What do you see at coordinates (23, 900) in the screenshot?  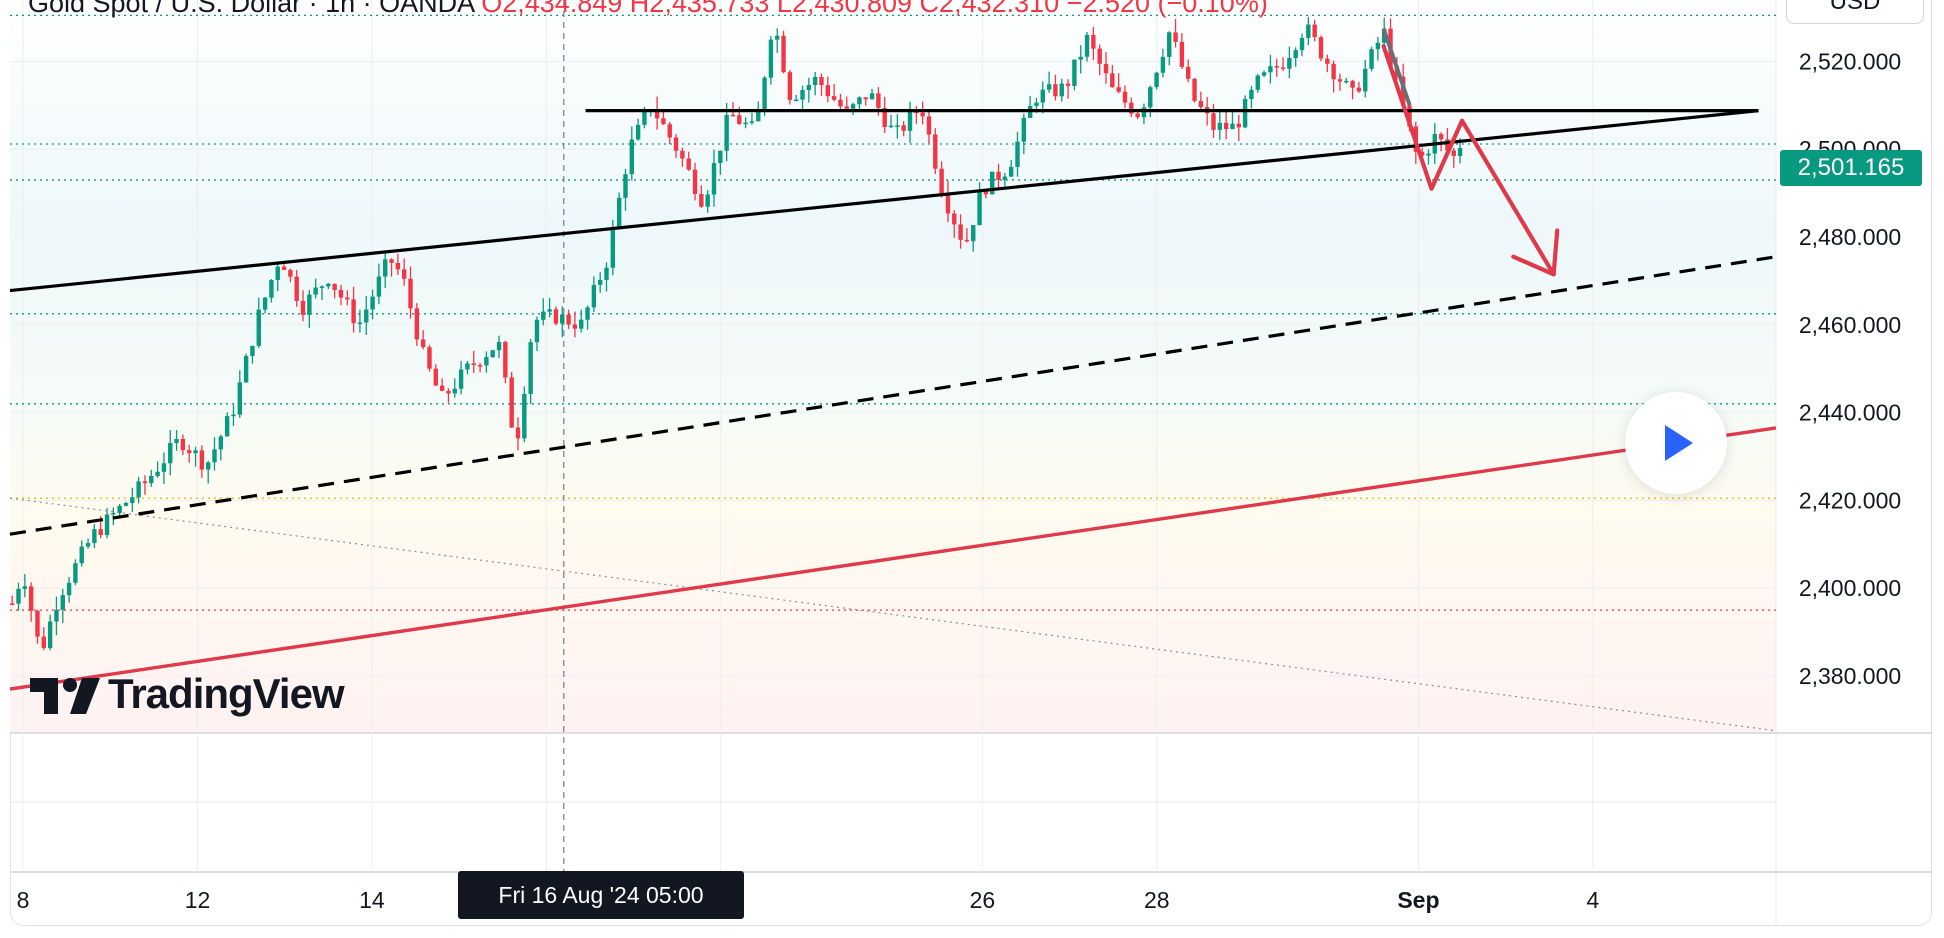 I see `x-tick-label: 8` at bounding box center [23, 900].